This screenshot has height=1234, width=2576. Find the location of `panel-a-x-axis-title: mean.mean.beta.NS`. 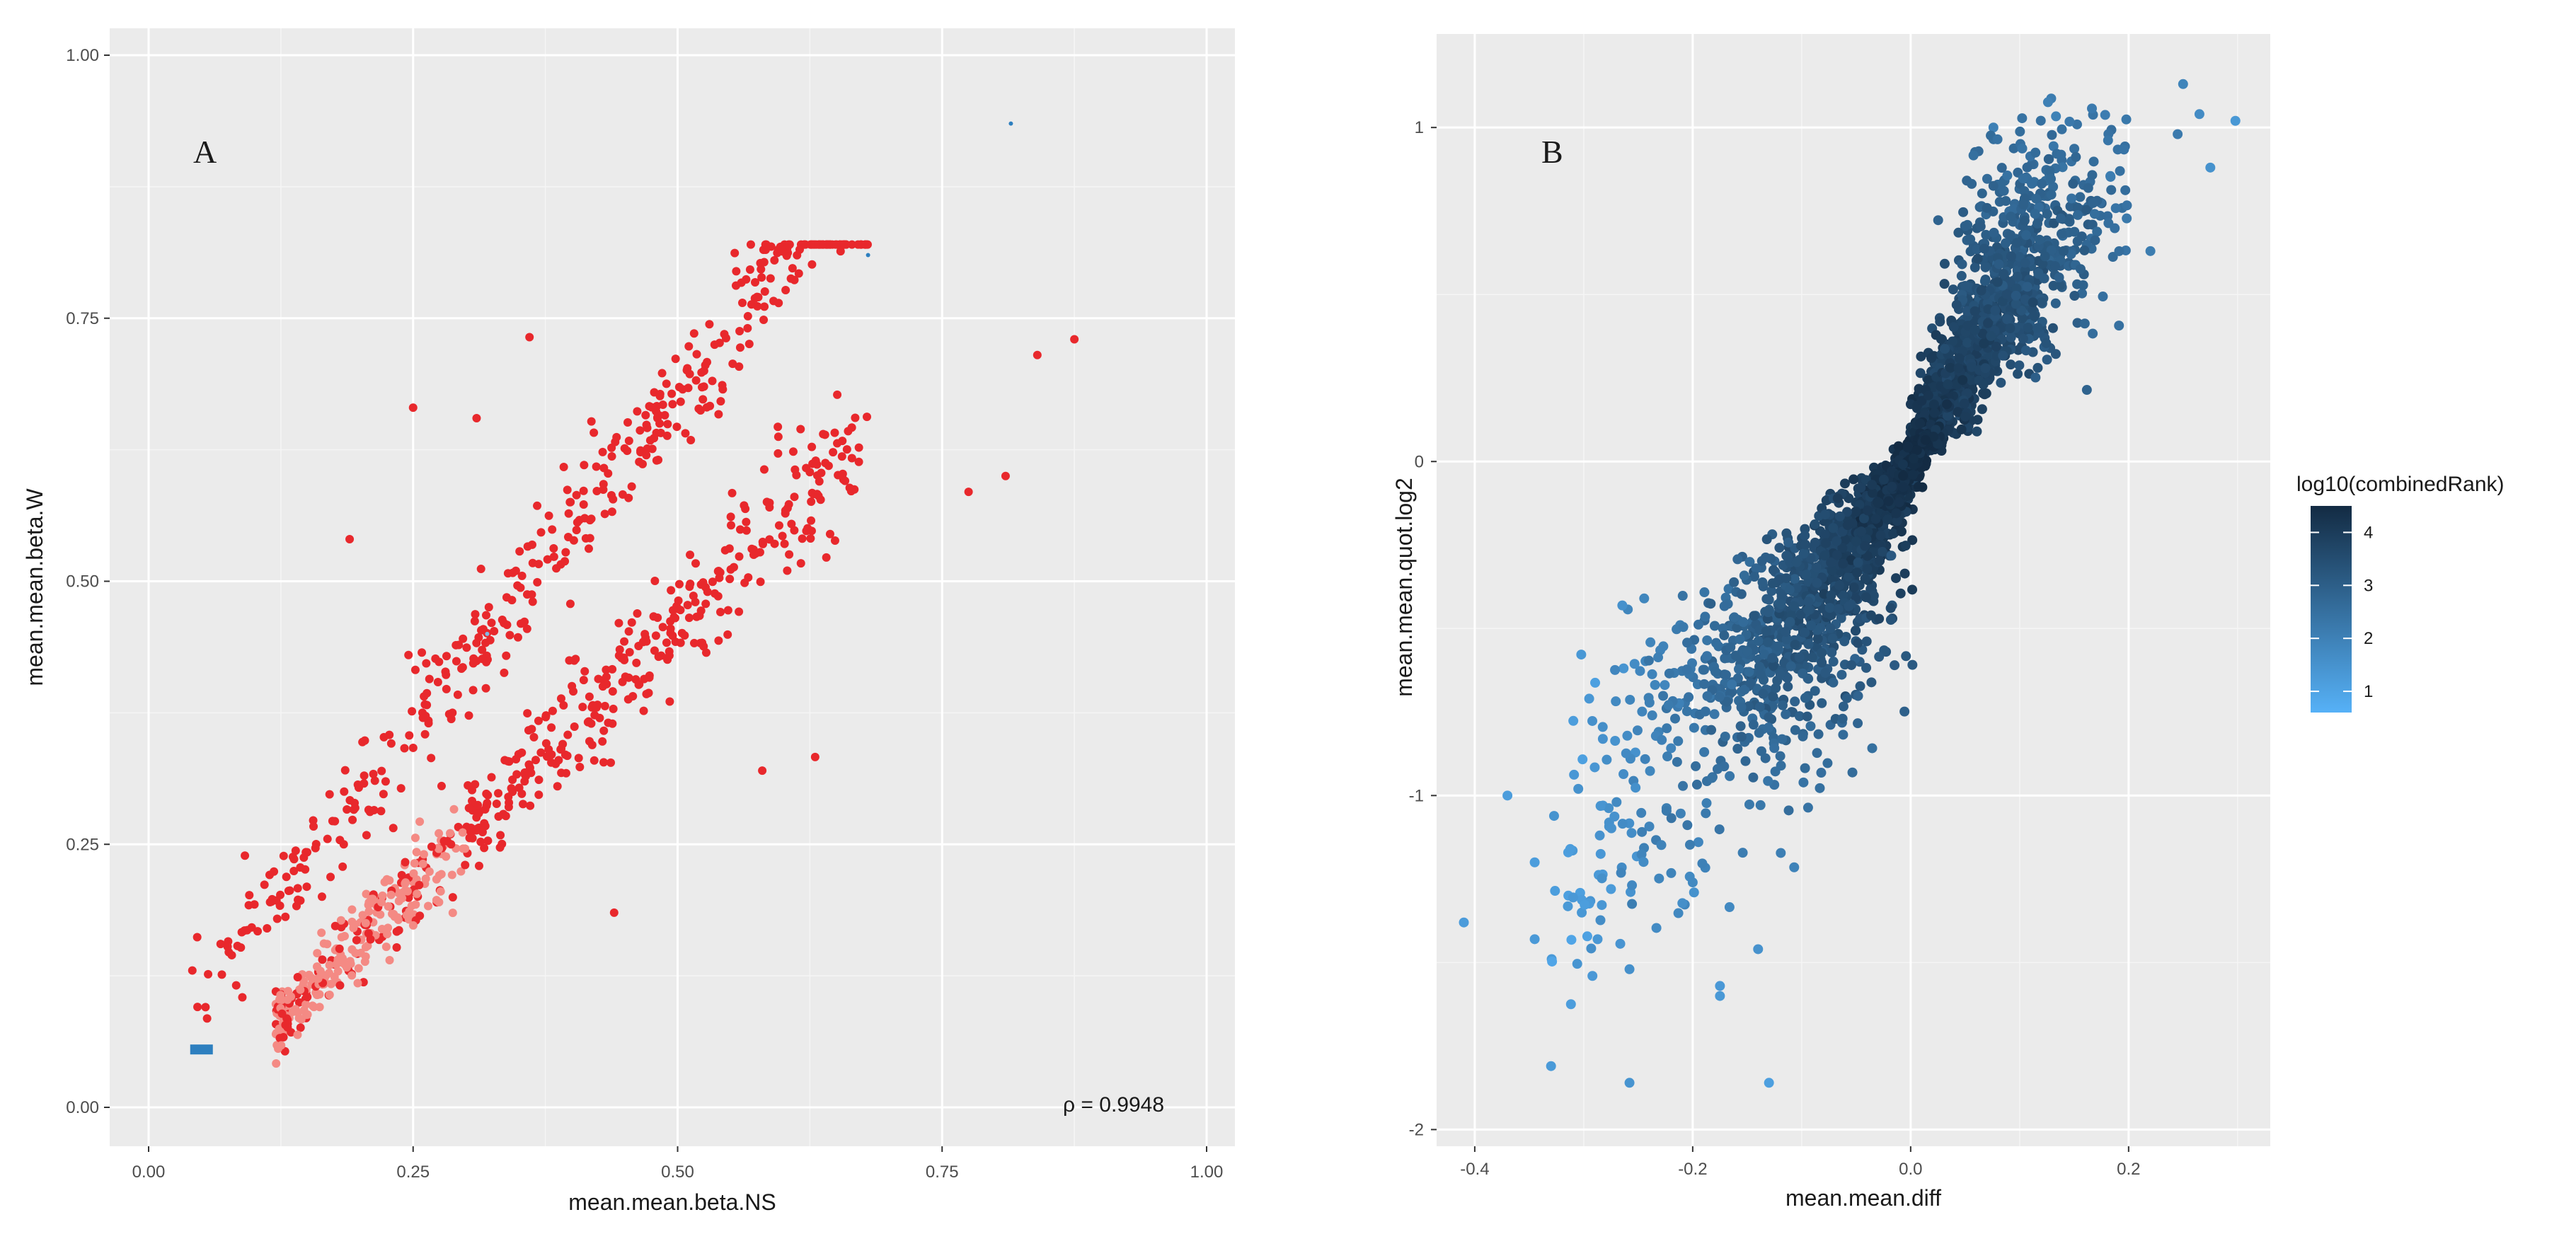

panel-a-x-axis-title: mean.mean.beta.NS is located at coordinates (672, 1202).